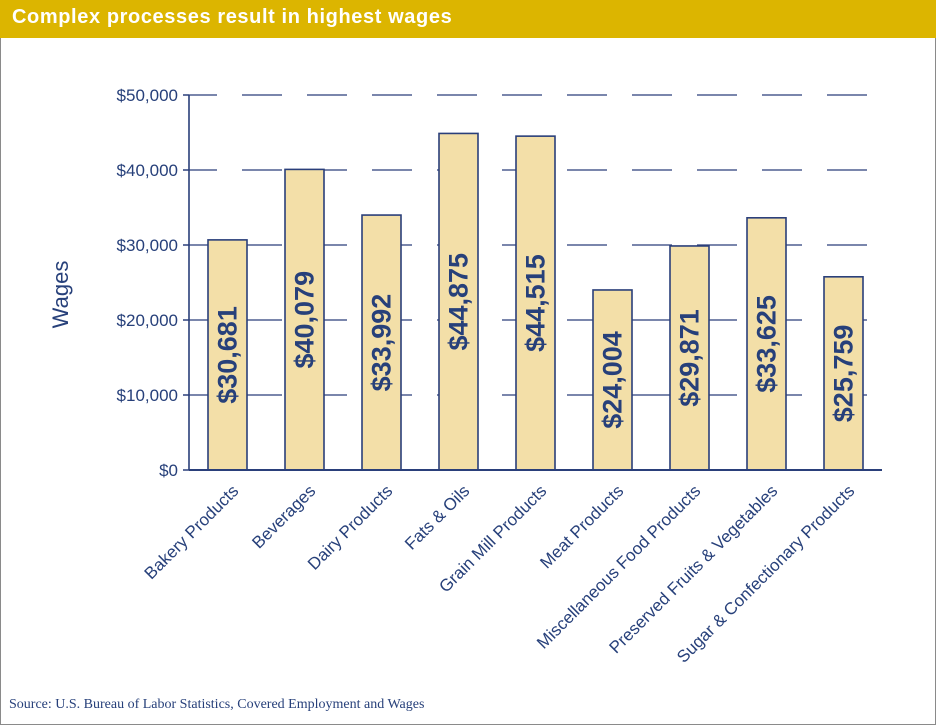 The height and width of the screenshot is (725, 936). What do you see at coordinates (147, 95) in the screenshot?
I see `y-tick-label: $50,000` at bounding box center [147, 95].